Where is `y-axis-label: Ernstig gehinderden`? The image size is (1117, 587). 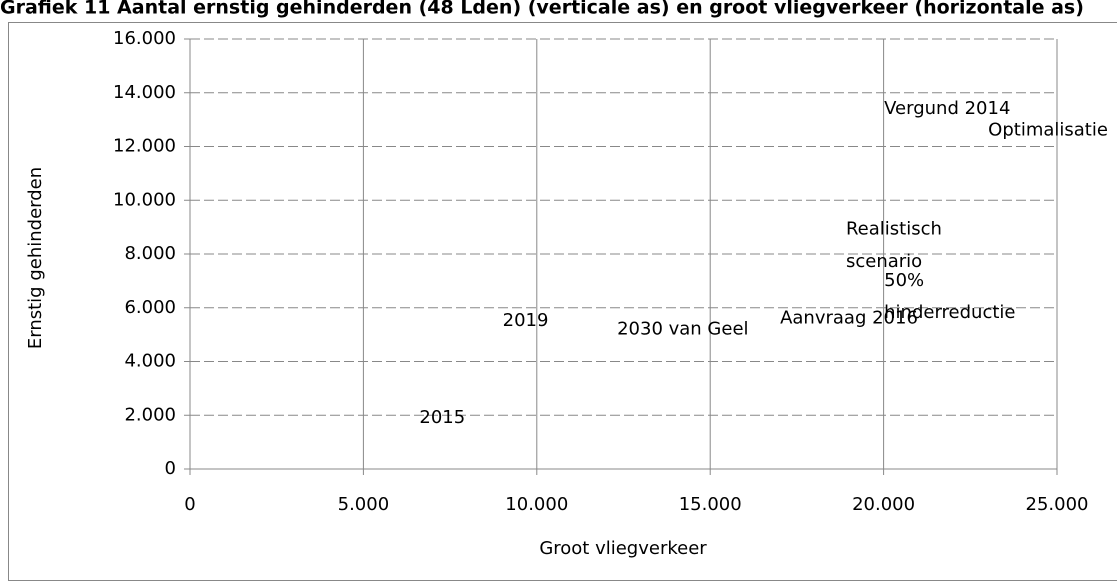 y-axis-label: Ernstig gehinderden is located at coordinates (35, 258).